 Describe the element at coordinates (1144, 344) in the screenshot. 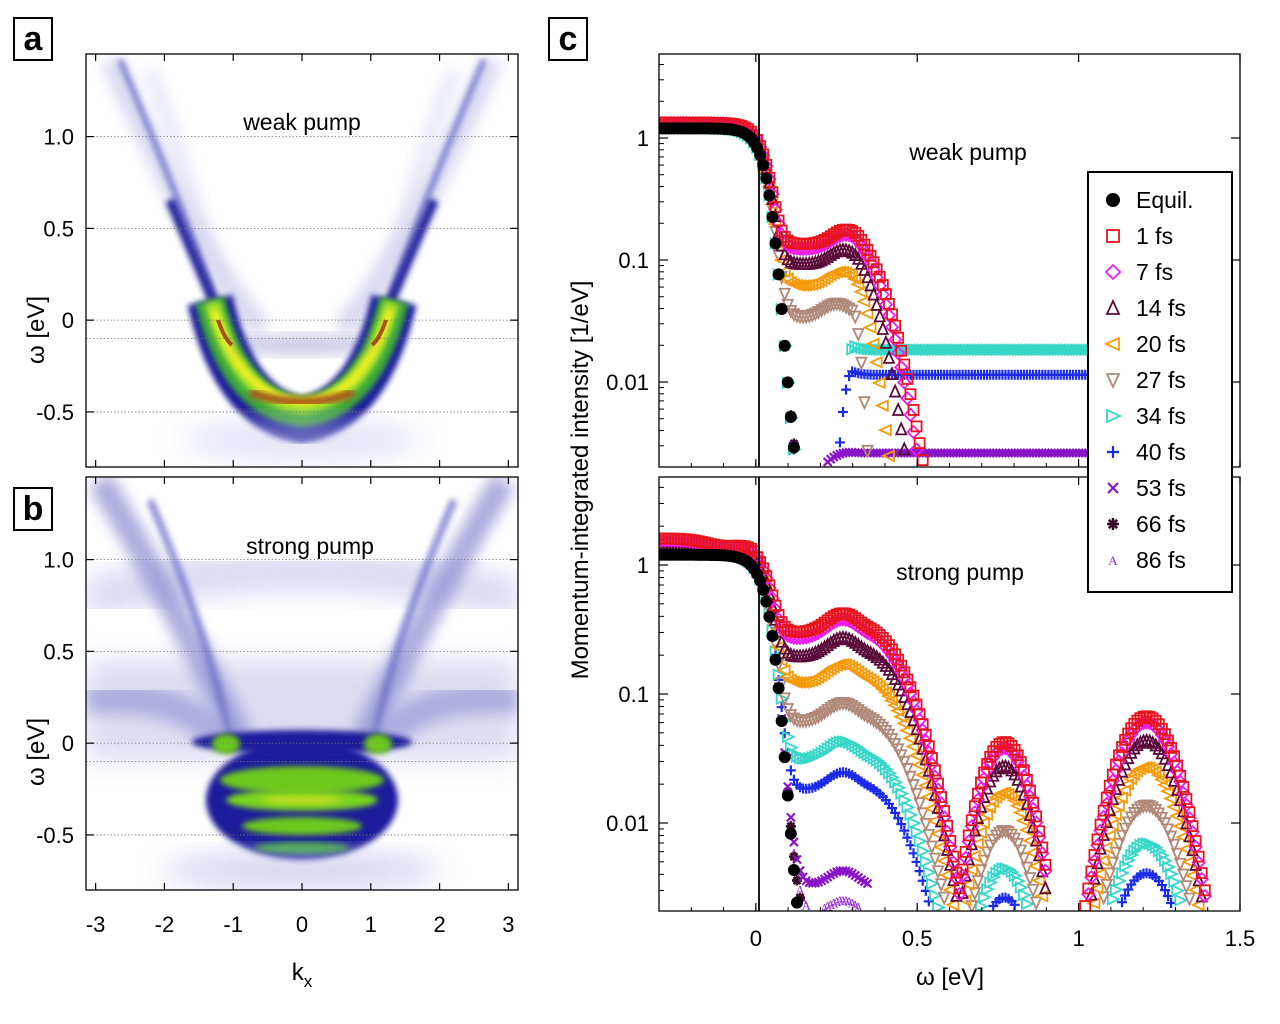

I see `legend-item: 20 fs` at that location.